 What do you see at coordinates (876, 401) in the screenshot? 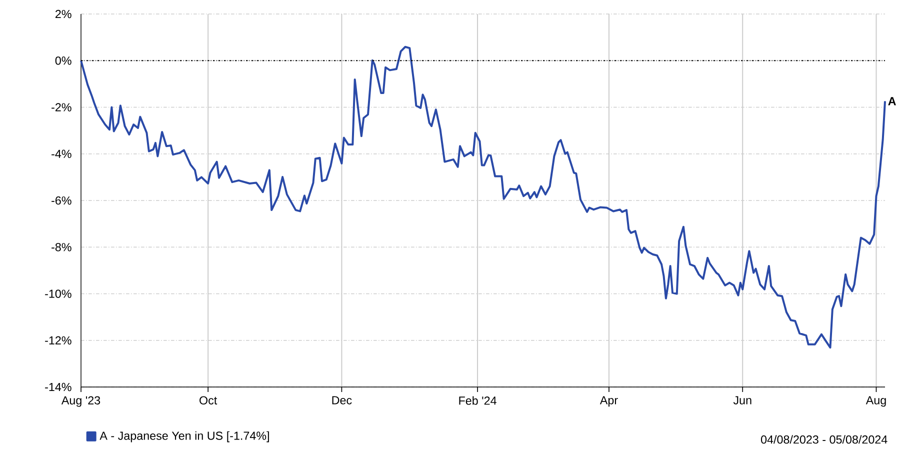
I see `x-tick-label: Aug` at bounding box center [876, 401].